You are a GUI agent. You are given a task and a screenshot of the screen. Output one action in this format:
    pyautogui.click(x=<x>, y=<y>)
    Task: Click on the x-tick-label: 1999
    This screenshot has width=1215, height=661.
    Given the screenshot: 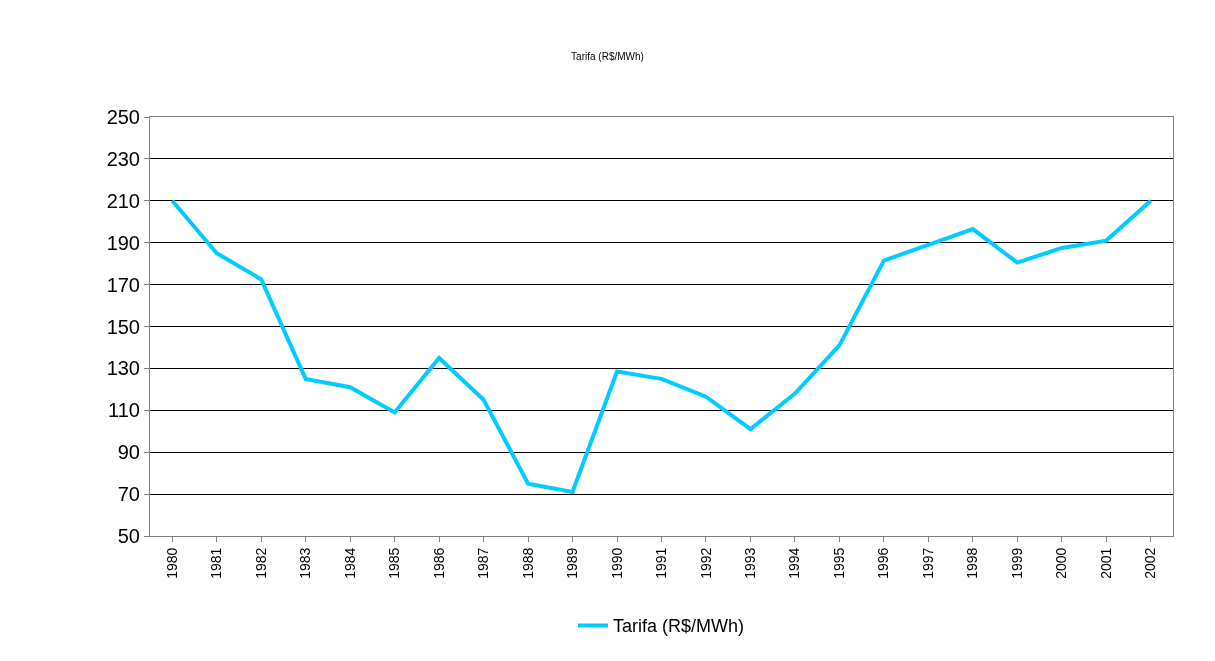 What is the action you would take?
    pyautogui.click(x=1016, y=563)
    